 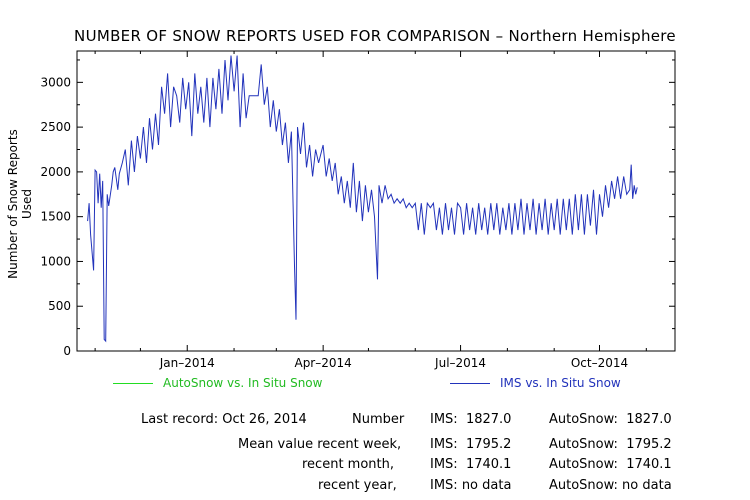 I want to click on x-tick-label: Apr–2014, so click(x=322, y=363).